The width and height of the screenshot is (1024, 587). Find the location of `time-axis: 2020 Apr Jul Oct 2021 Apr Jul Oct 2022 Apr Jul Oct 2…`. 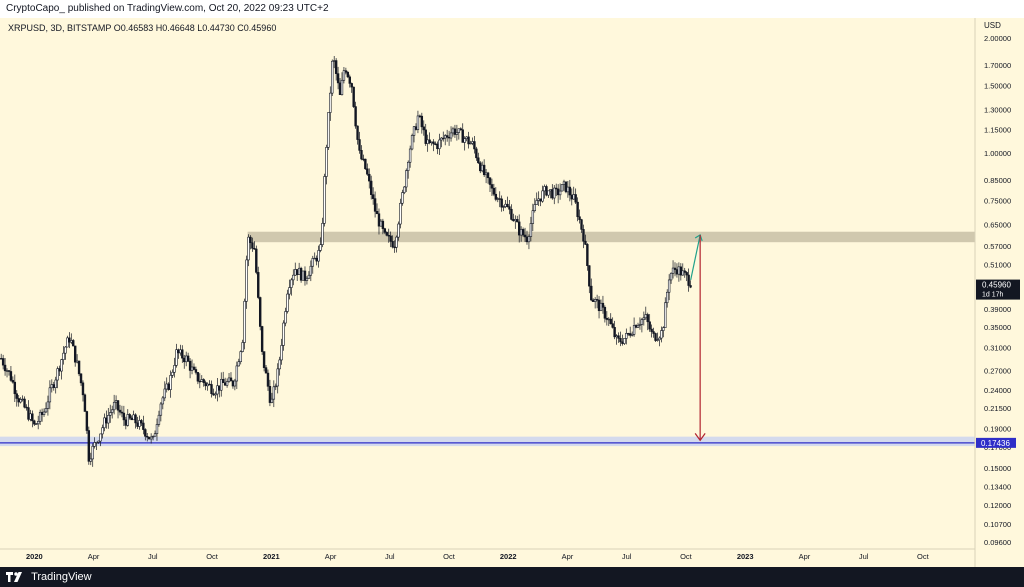

time-axis: 2020 Apr Jul Oct 2021 Apr Jul Oct 2022 Apr Jul Oct 2… is located at coordinates (478, 556).